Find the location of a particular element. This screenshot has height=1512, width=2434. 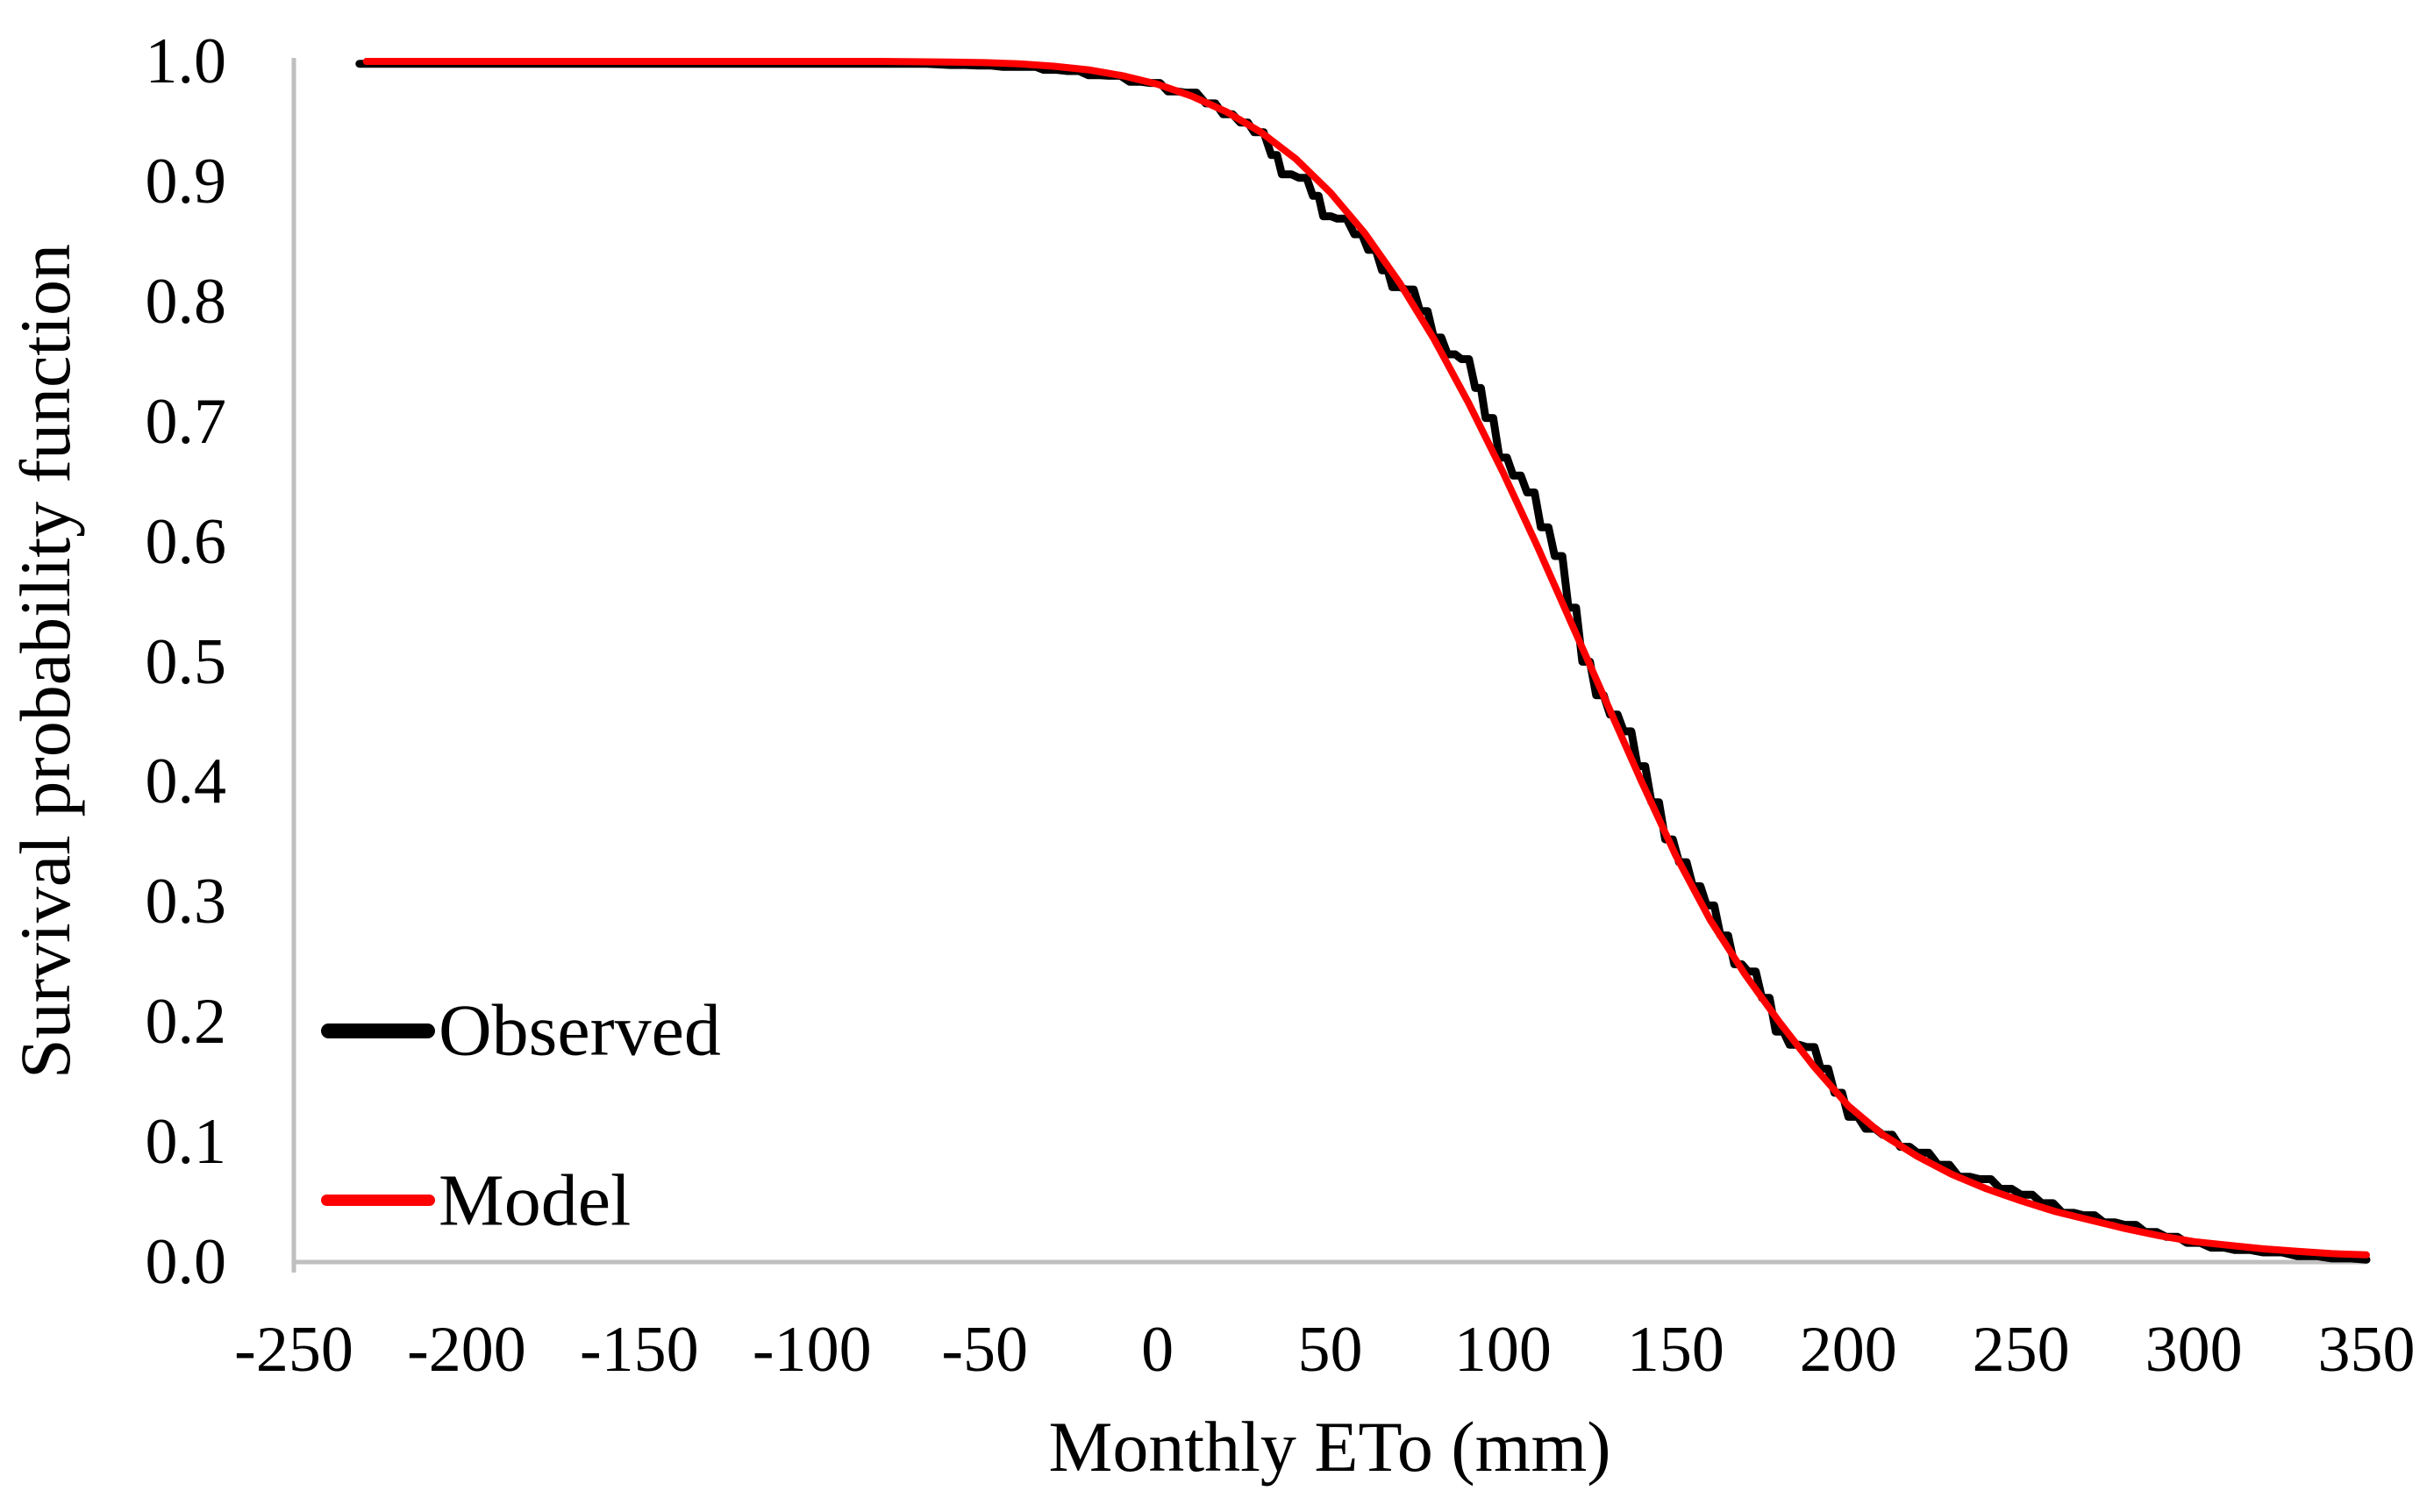

y-tick-label: 0.6 is located at coordinates (186, 541).